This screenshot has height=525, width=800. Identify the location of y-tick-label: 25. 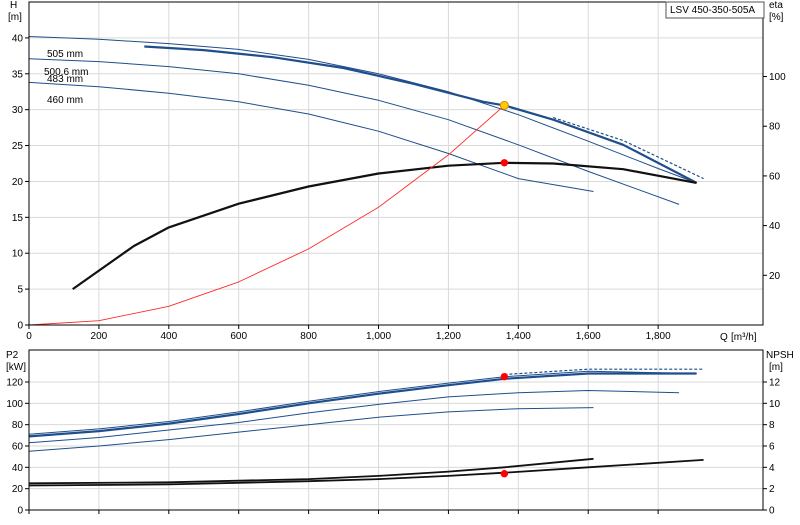
(18, 146).